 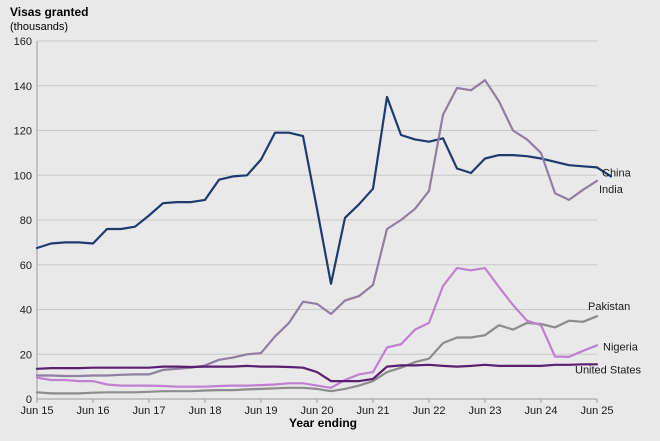 What do you see at coordinates (617, 173) in the screenshot?
I see `series-label-china: China` at bounding box center [617, 173].